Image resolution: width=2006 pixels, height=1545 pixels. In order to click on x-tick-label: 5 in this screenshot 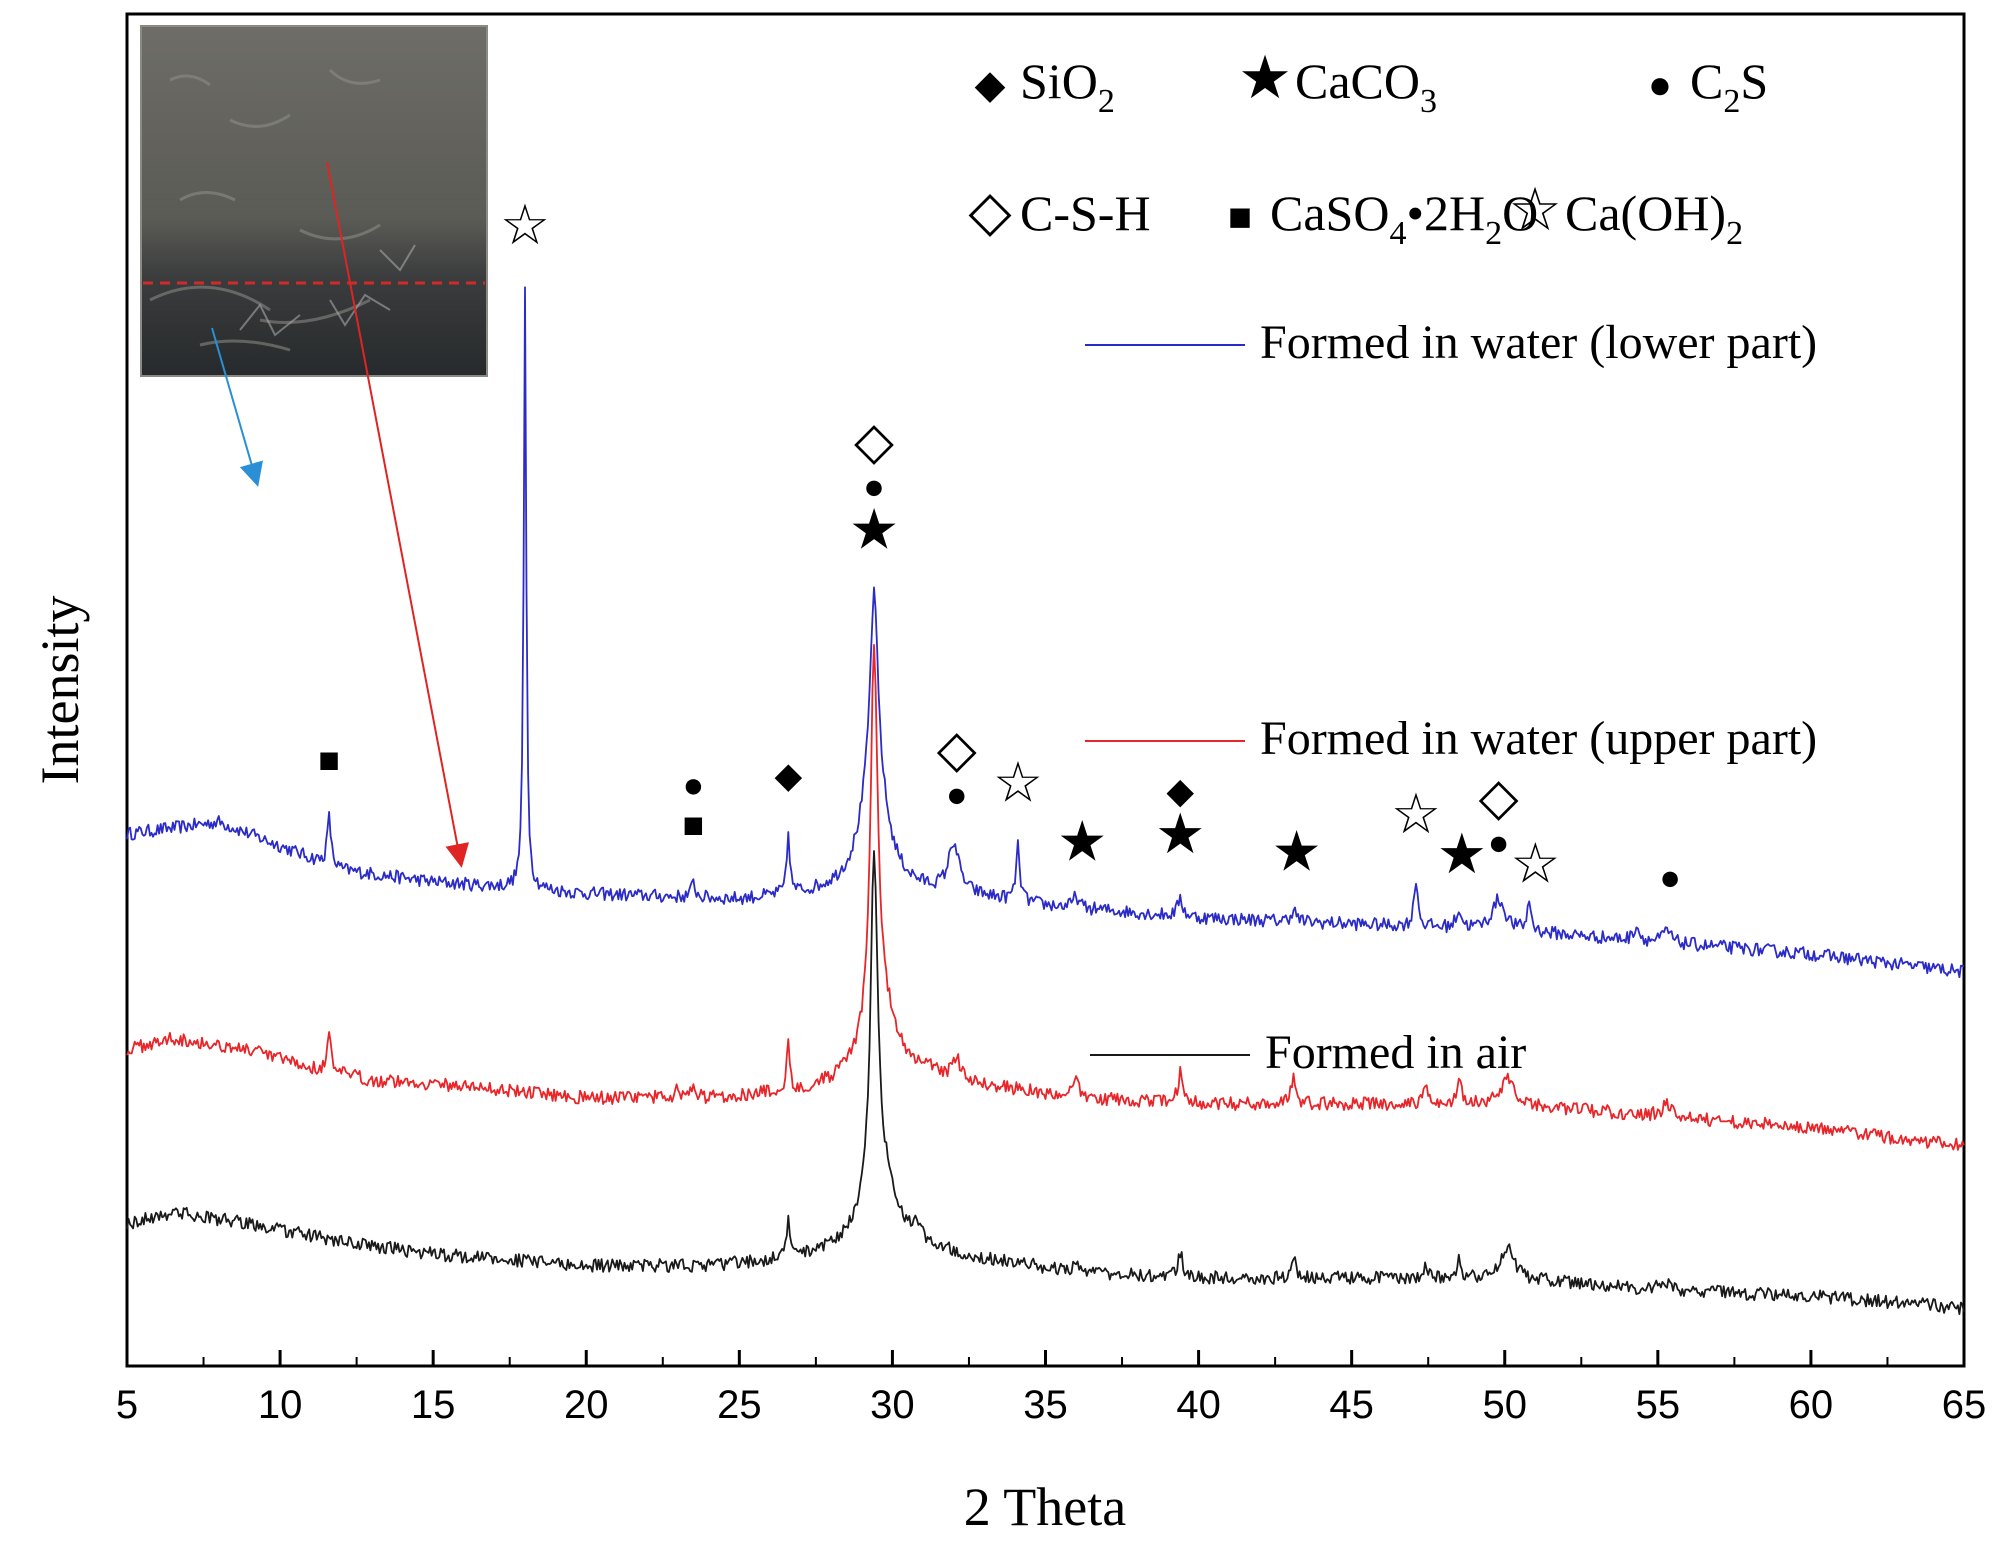, I will do `click(127, 1405)`.